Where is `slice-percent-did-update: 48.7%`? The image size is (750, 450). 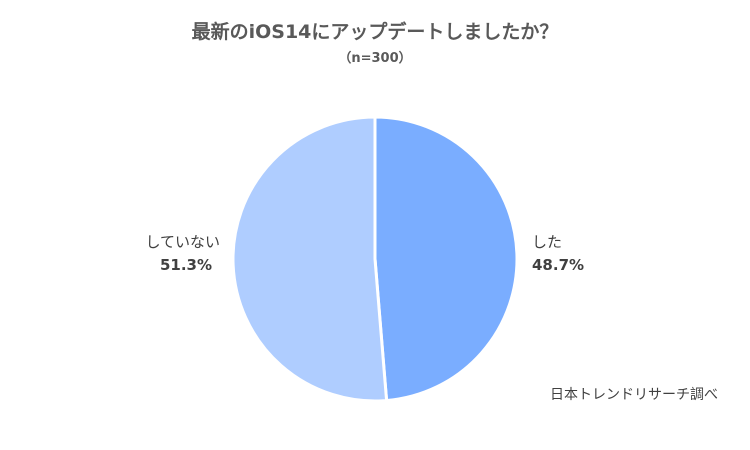
slice-percent-did-update: 48.7% is located at coordinates (558, 265).